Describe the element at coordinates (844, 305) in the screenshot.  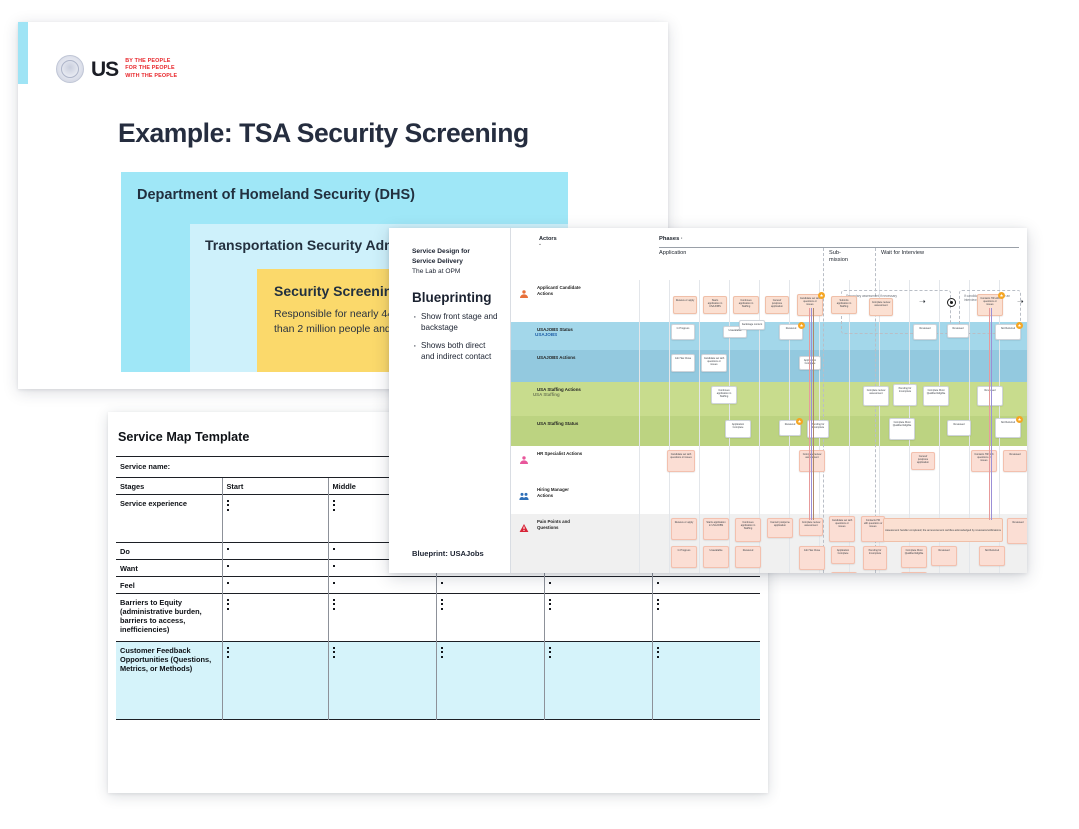
I see `sticky-note: Submits application in Staffing` at that location.